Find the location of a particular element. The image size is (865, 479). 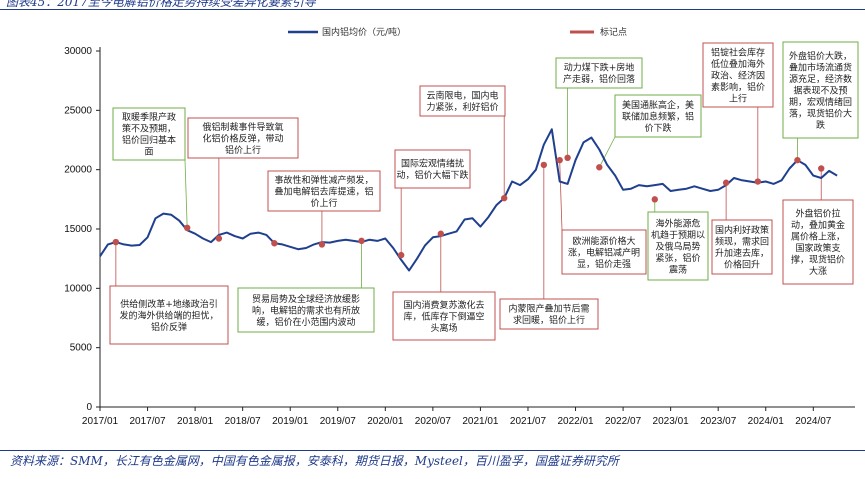

x-tick-label: 2018/07 is located at coordinates (243, 421).